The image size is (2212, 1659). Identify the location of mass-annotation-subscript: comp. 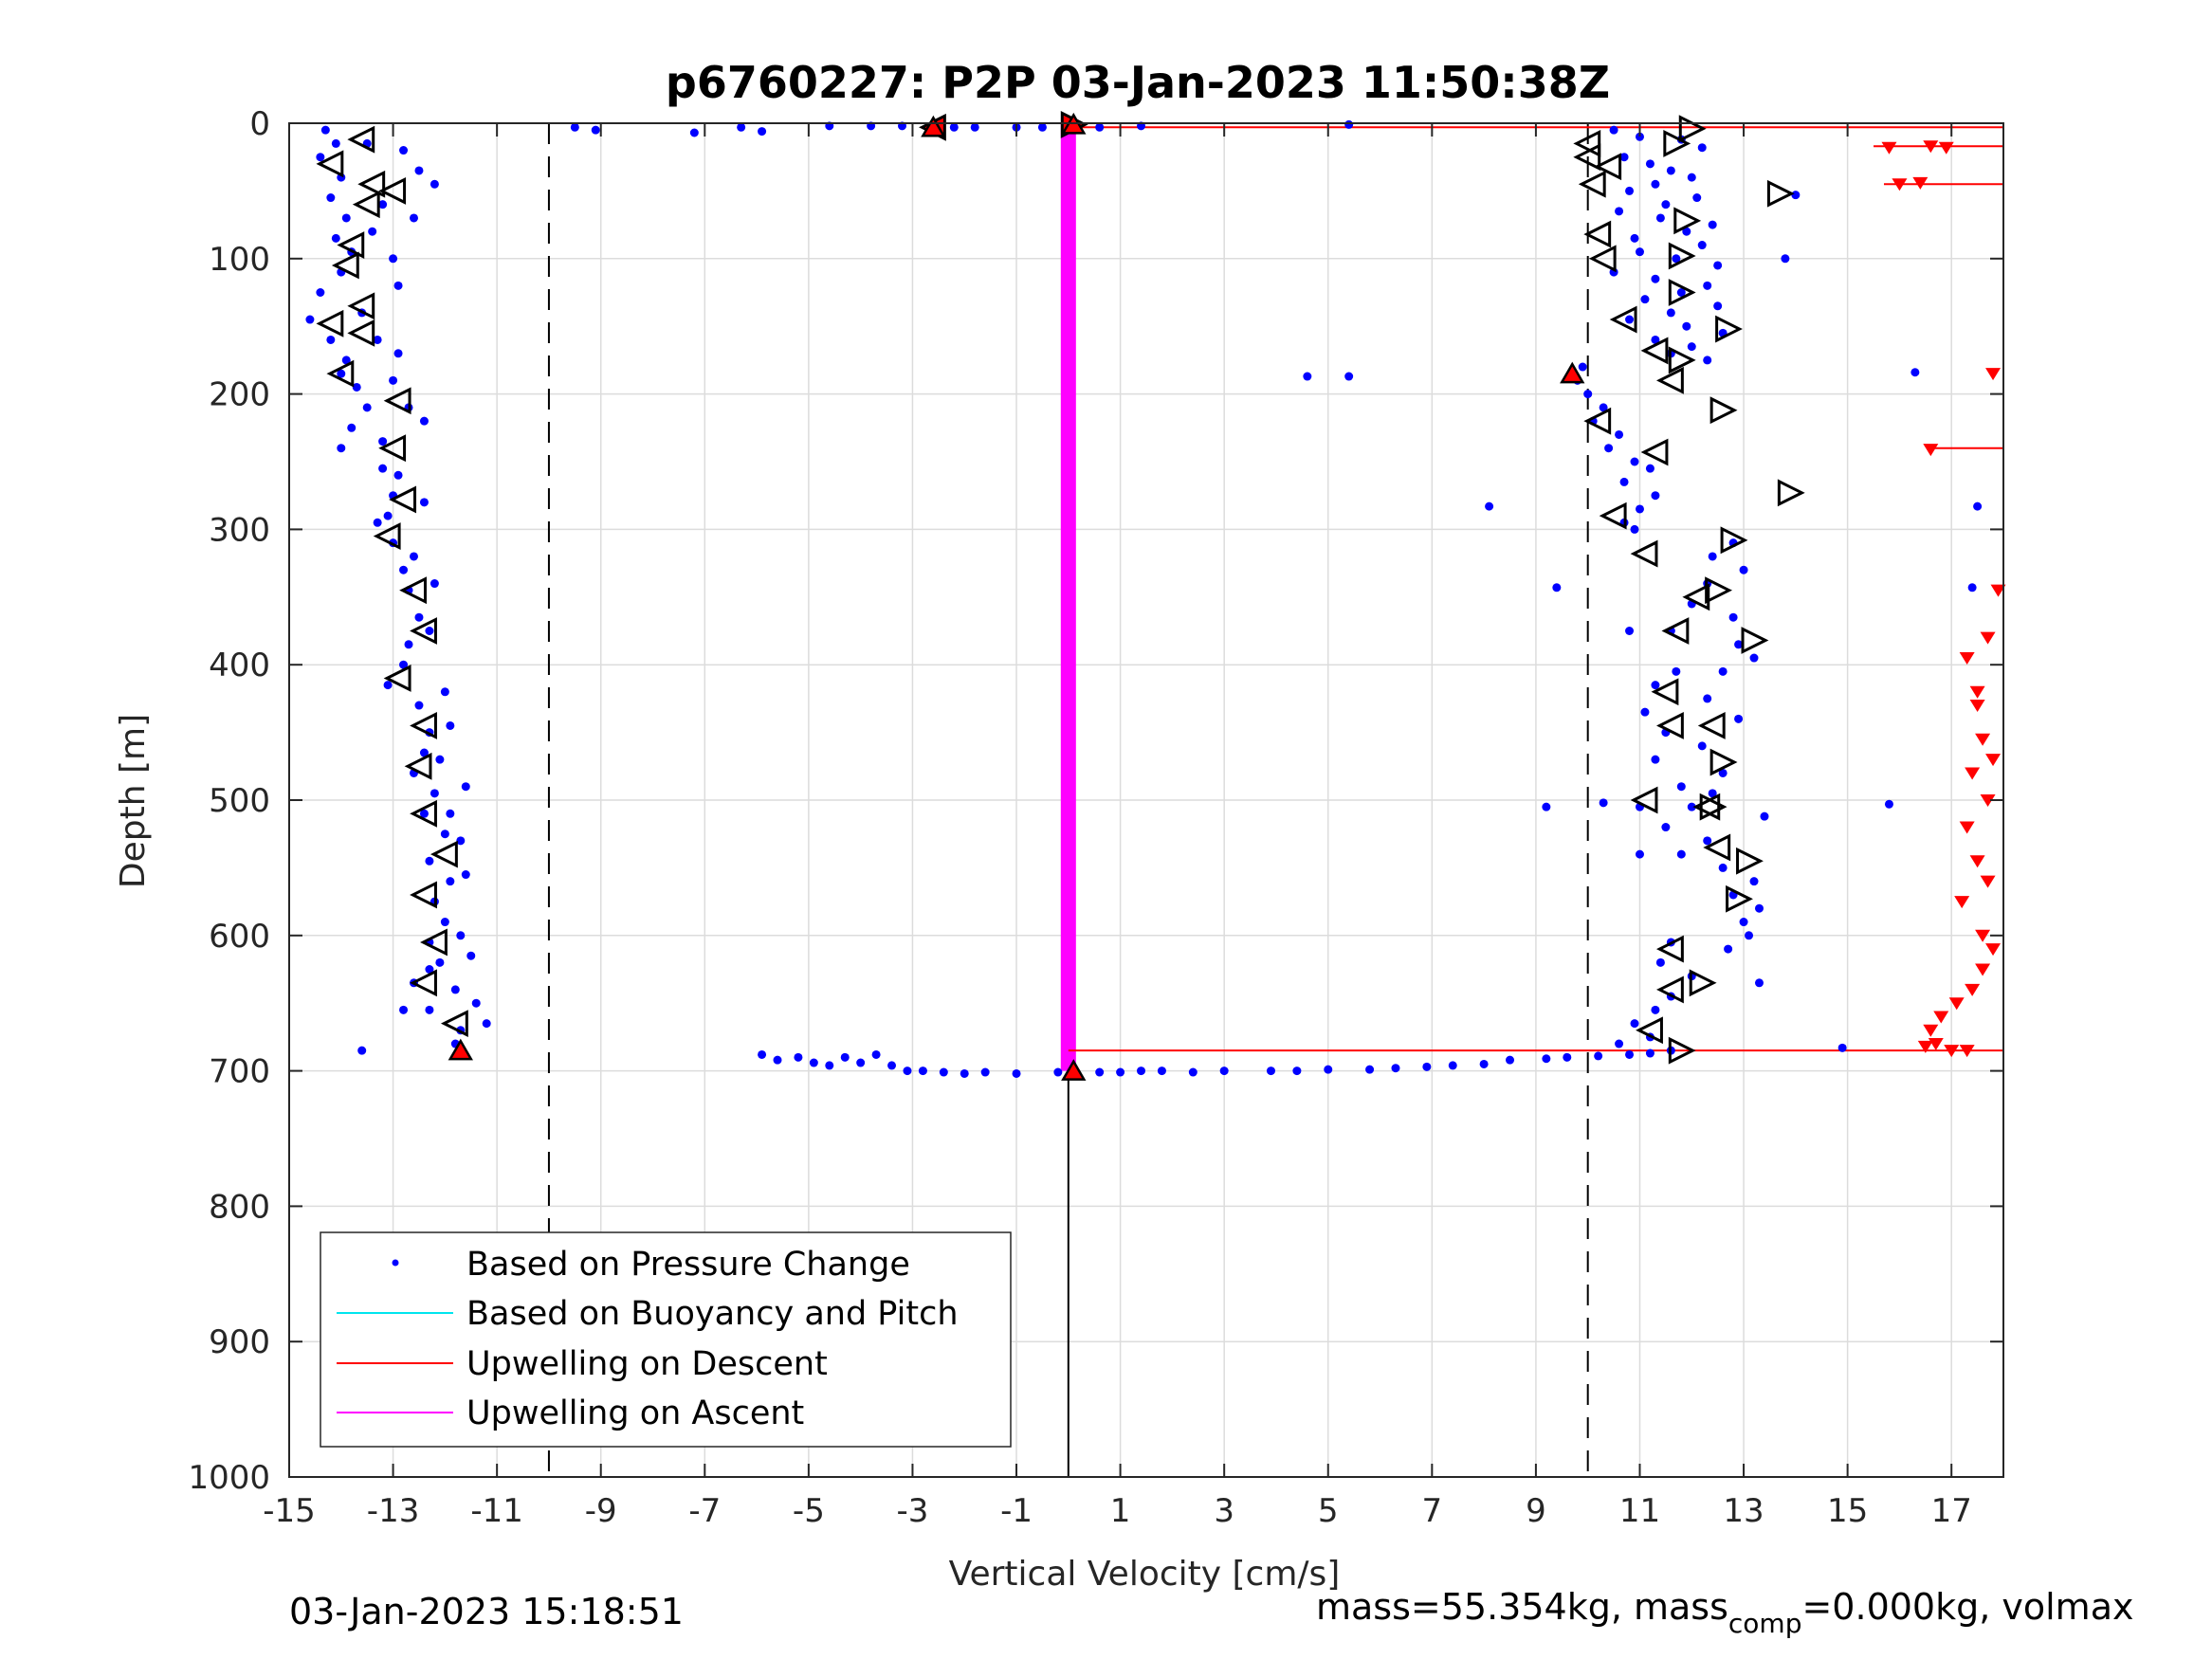
(1765, 1623).